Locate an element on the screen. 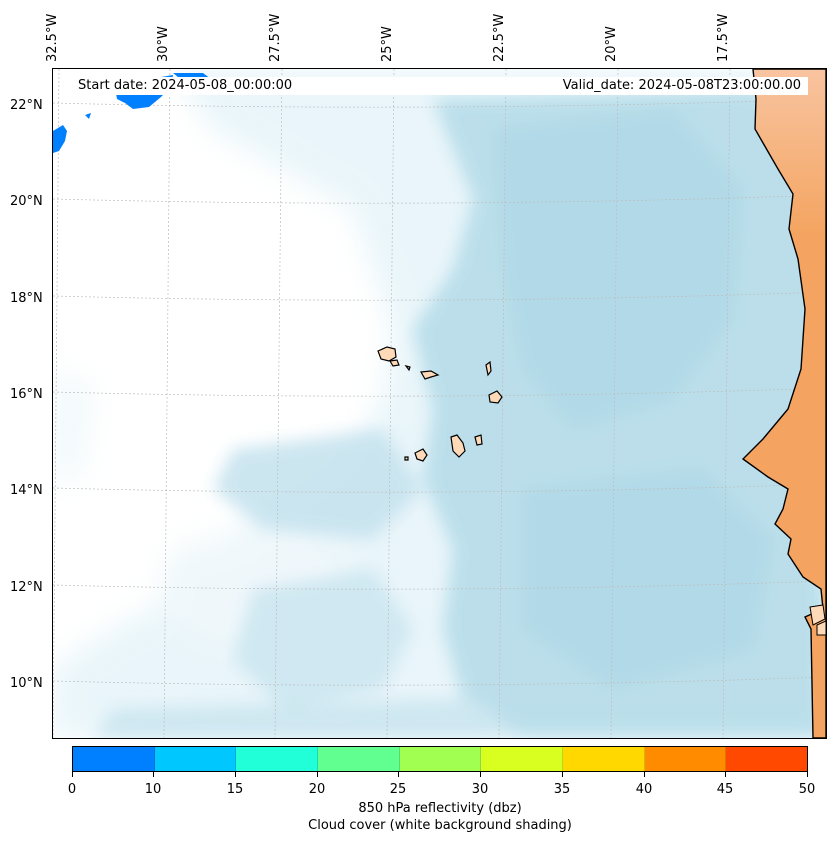 The image size is (837, 843). island-santo-antao is located at coordinates (387, 354).